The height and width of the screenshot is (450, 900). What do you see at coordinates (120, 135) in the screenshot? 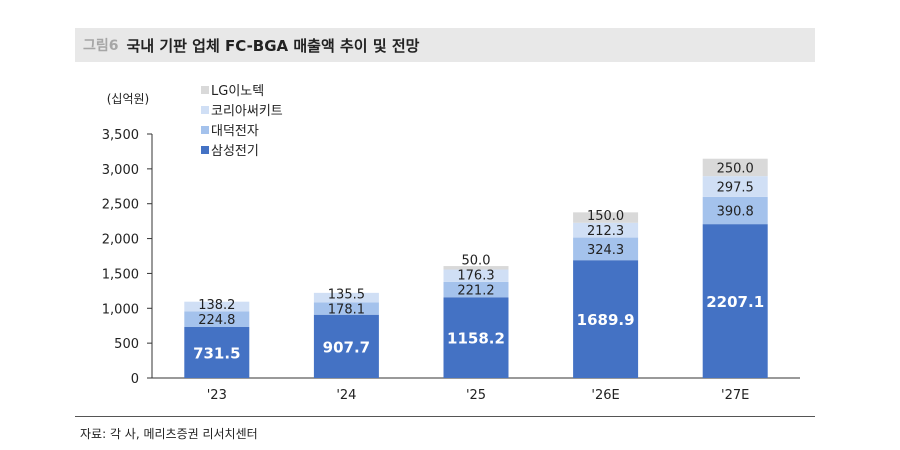
I see `y-tick-label: 3,500` at bounding box center [120, 135].